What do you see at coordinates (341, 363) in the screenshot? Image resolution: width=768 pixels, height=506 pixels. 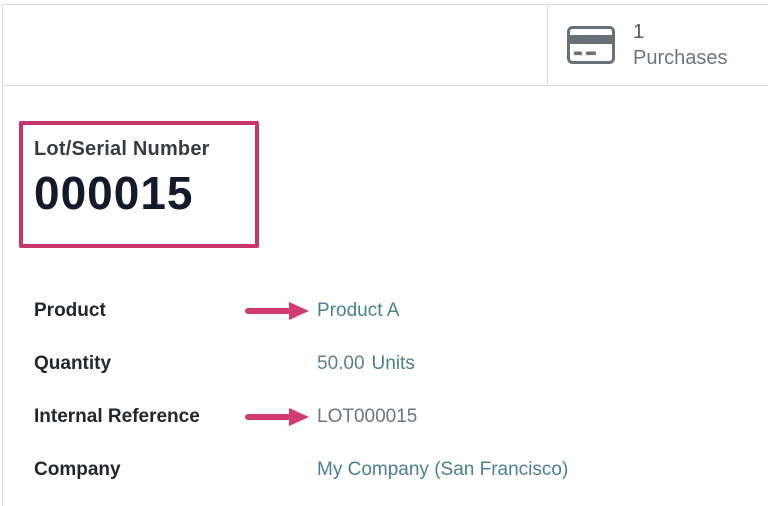 I see `quantity-value: 50.00` at bounding box center [341, 363].